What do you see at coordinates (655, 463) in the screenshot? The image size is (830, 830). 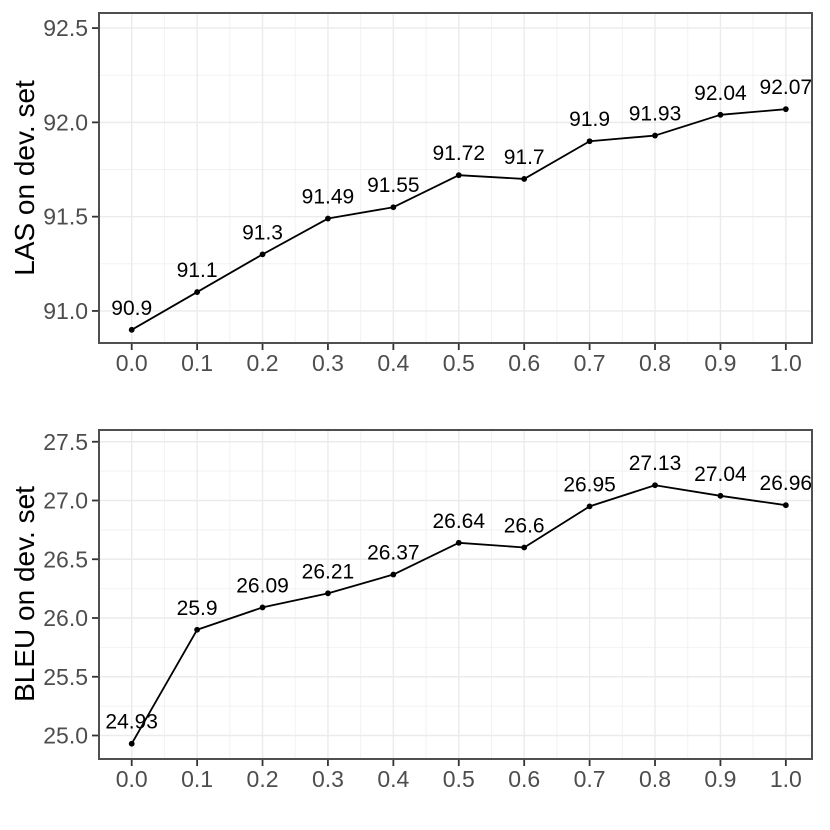 I see `point-label: 27.13` at bounding box center [655, 463].